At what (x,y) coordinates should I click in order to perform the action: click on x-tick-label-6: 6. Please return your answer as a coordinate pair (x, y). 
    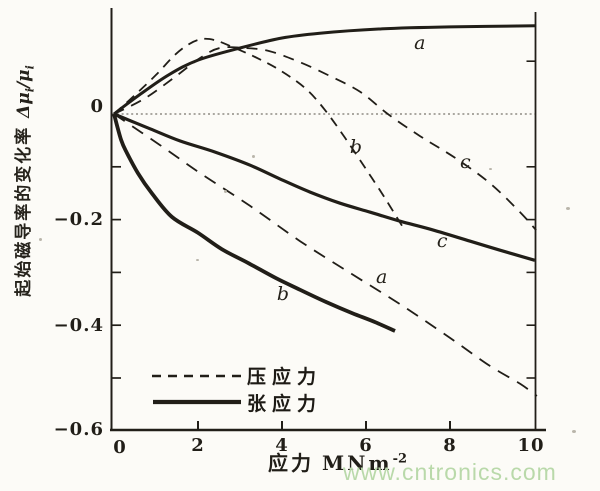
    Looking at the image, I should click on (366, 445).